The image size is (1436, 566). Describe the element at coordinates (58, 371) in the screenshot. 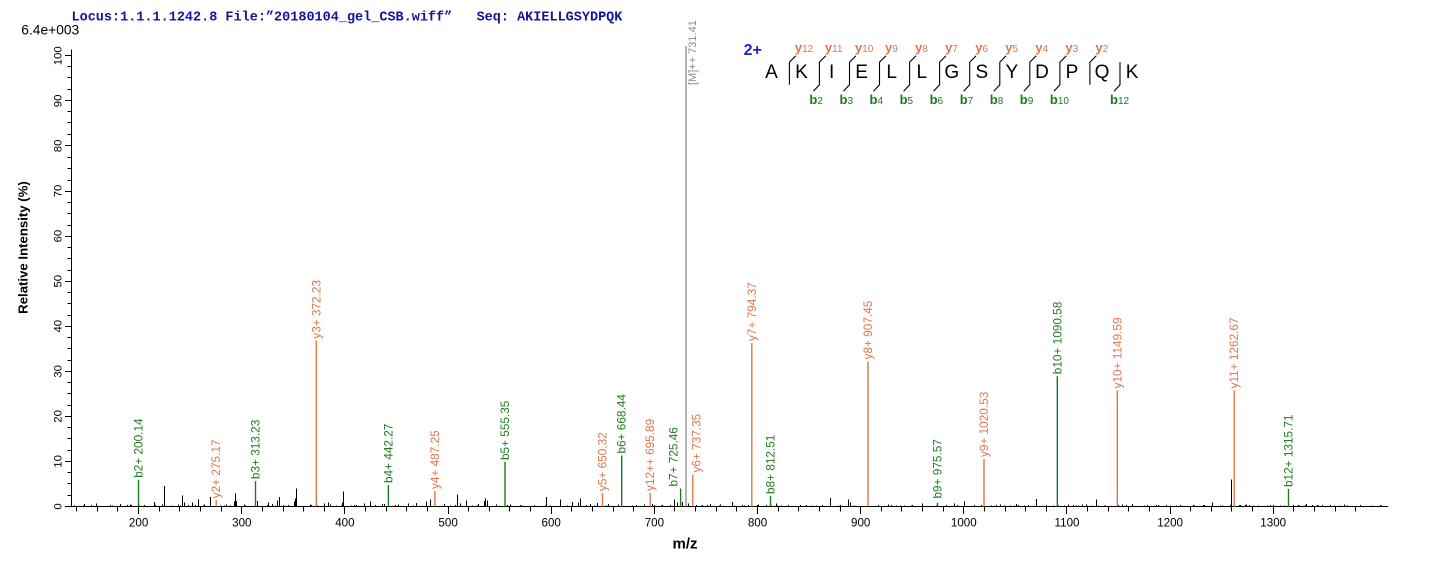

I see `svg-text: 30` at that location.